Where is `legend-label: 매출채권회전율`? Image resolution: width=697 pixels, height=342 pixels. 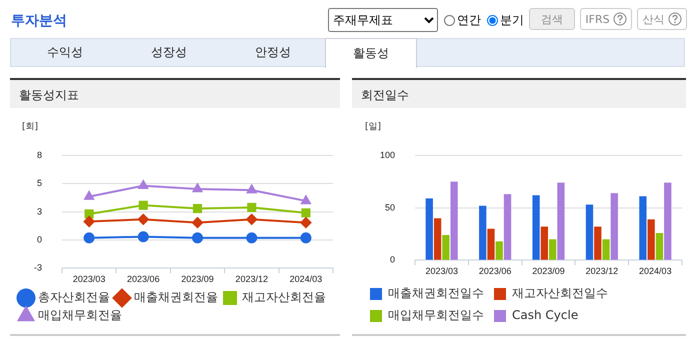 legend-label: 매출채권회전율 is located at coordinates (176, 297).